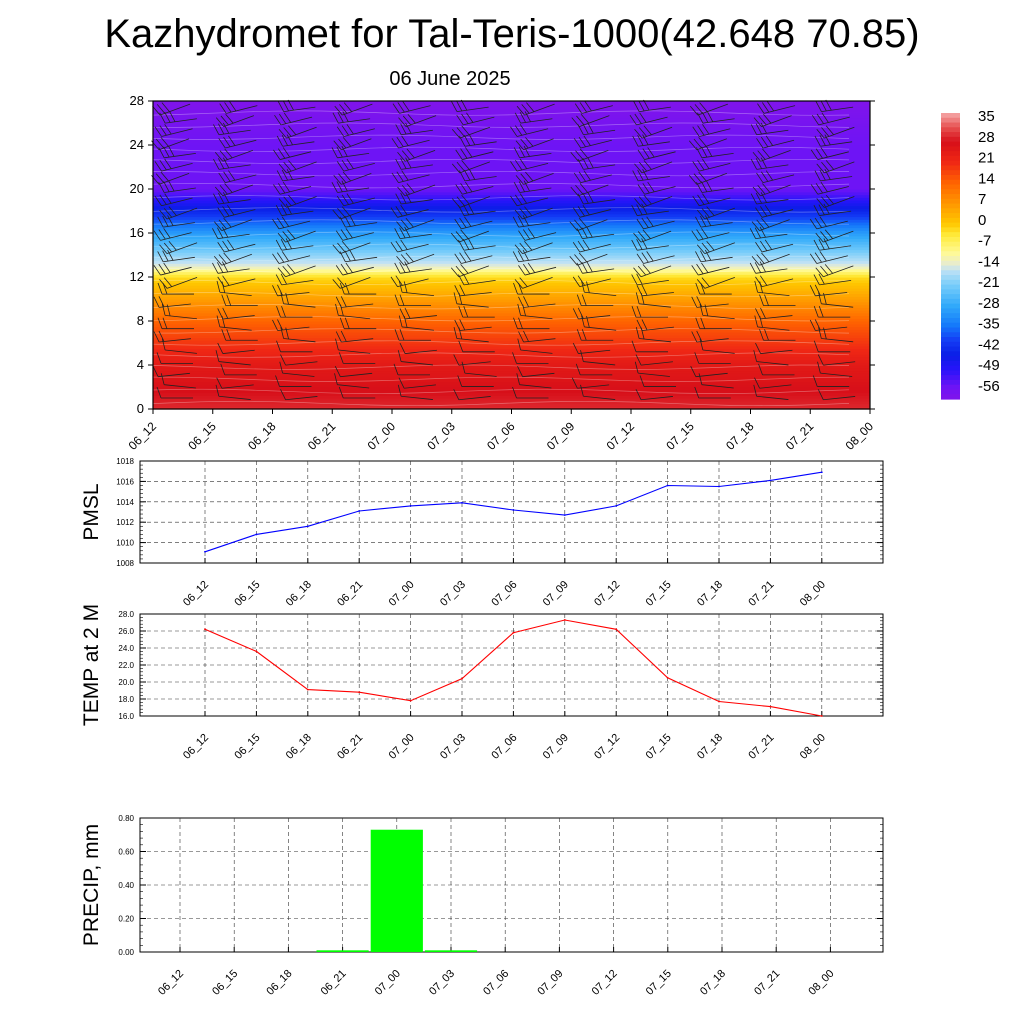 This screenshot has height=1024, width=1024. Describe the element at coordinates (607, 594) in the screenshot. I see `x-tick-label: 07_12` at that location.